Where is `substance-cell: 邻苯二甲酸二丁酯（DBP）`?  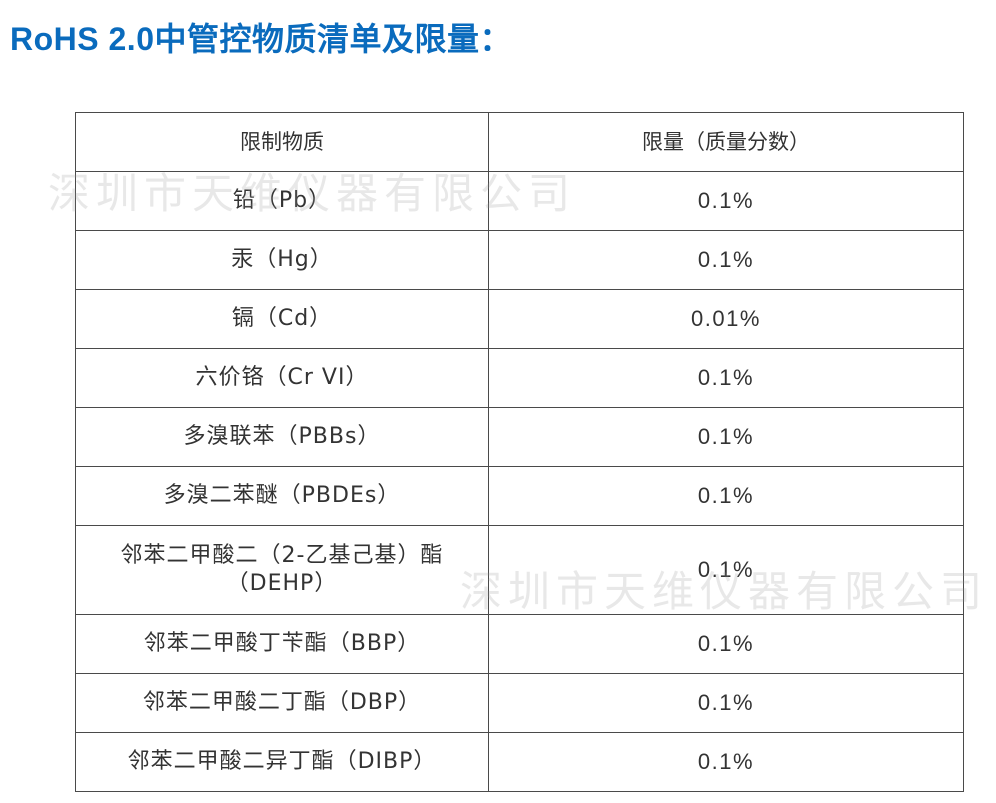
substance-cell: 邻苯二甲酸二丁酯（DBP） is located at coordinates (282, 703).